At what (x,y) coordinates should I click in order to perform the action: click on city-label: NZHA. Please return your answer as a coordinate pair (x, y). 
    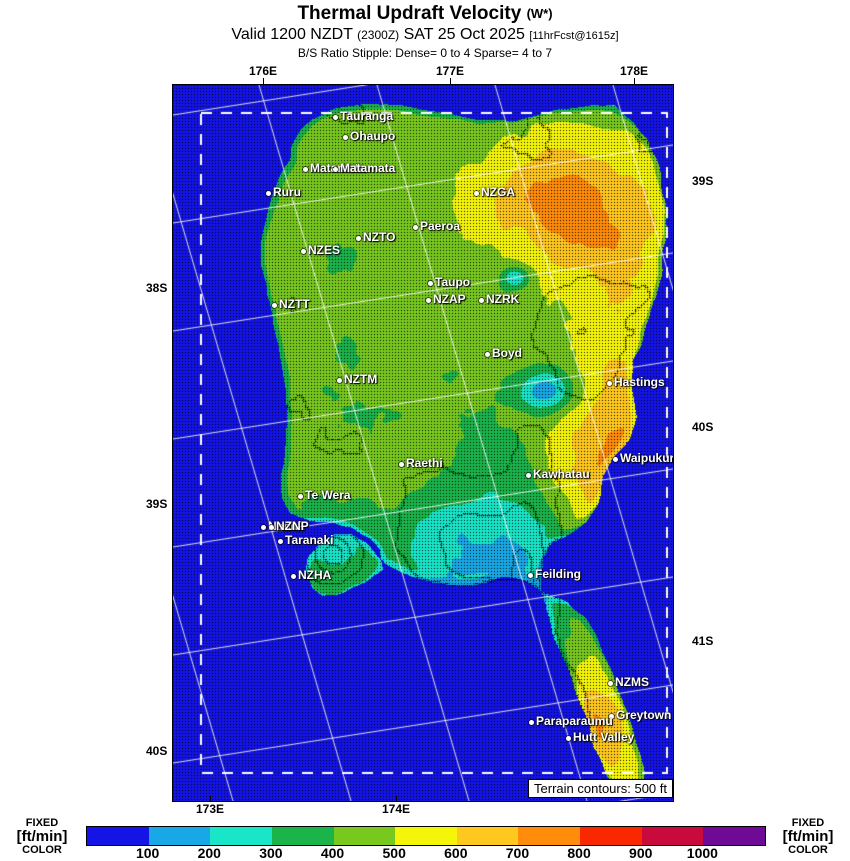
    Looking at the image, I should click on (315, 575).